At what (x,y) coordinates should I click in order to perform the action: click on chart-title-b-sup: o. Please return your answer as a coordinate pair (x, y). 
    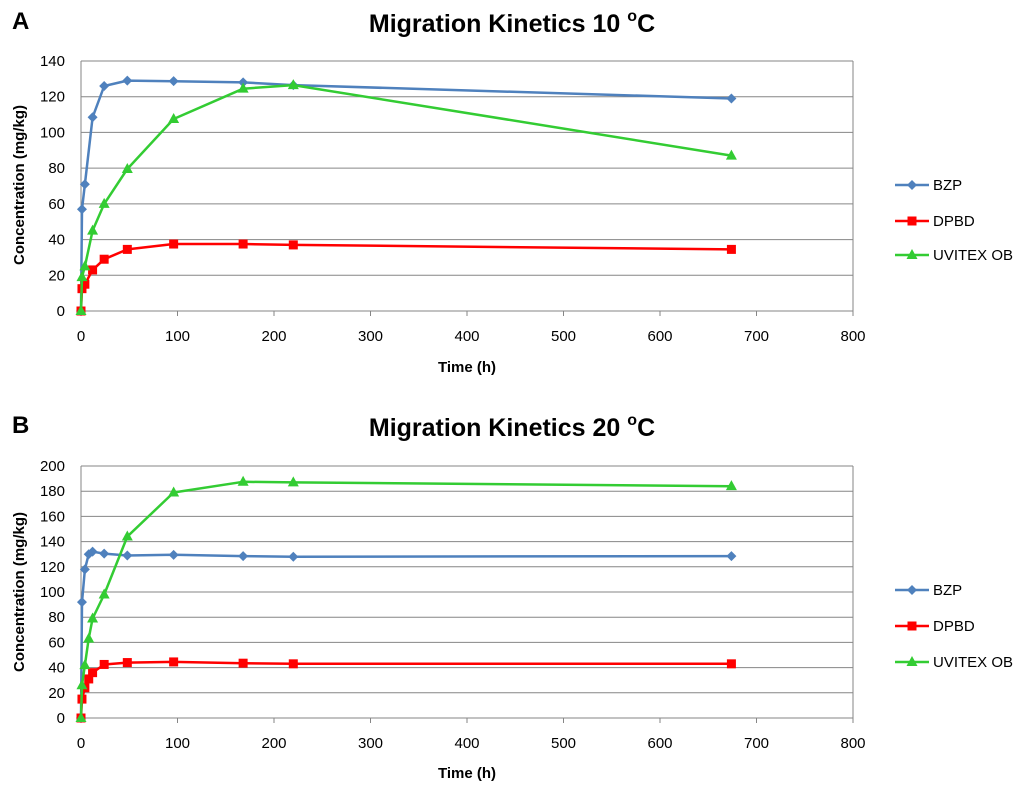
    Looking at the image, I should click on (632, 420).